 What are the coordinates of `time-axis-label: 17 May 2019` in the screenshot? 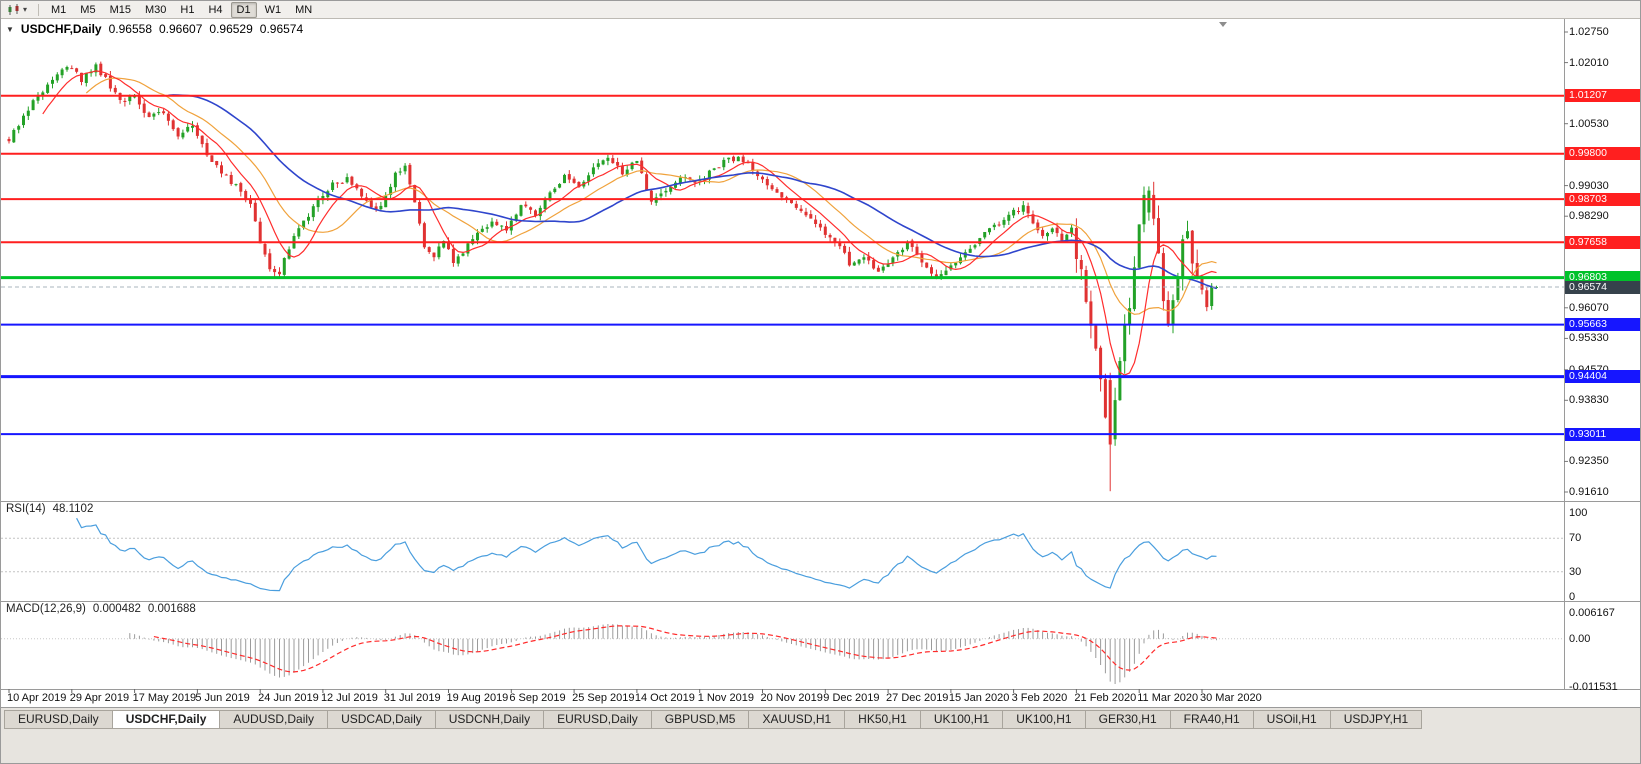 It's located at (164, 698).